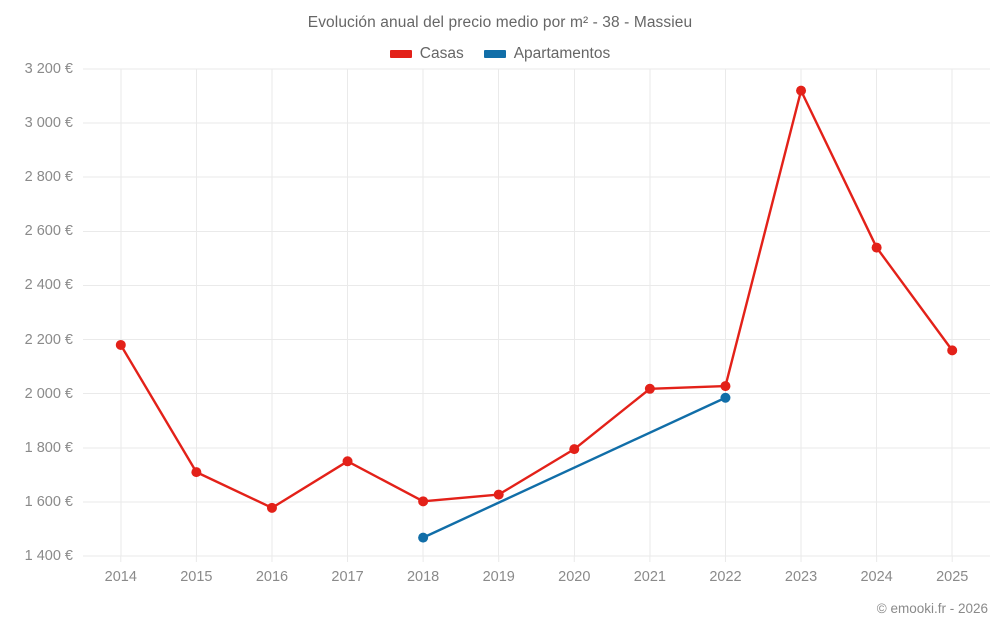  Describe the element at coordinates (574, 467) in the screenshot. I see `series-line-apartamentos` at that location.